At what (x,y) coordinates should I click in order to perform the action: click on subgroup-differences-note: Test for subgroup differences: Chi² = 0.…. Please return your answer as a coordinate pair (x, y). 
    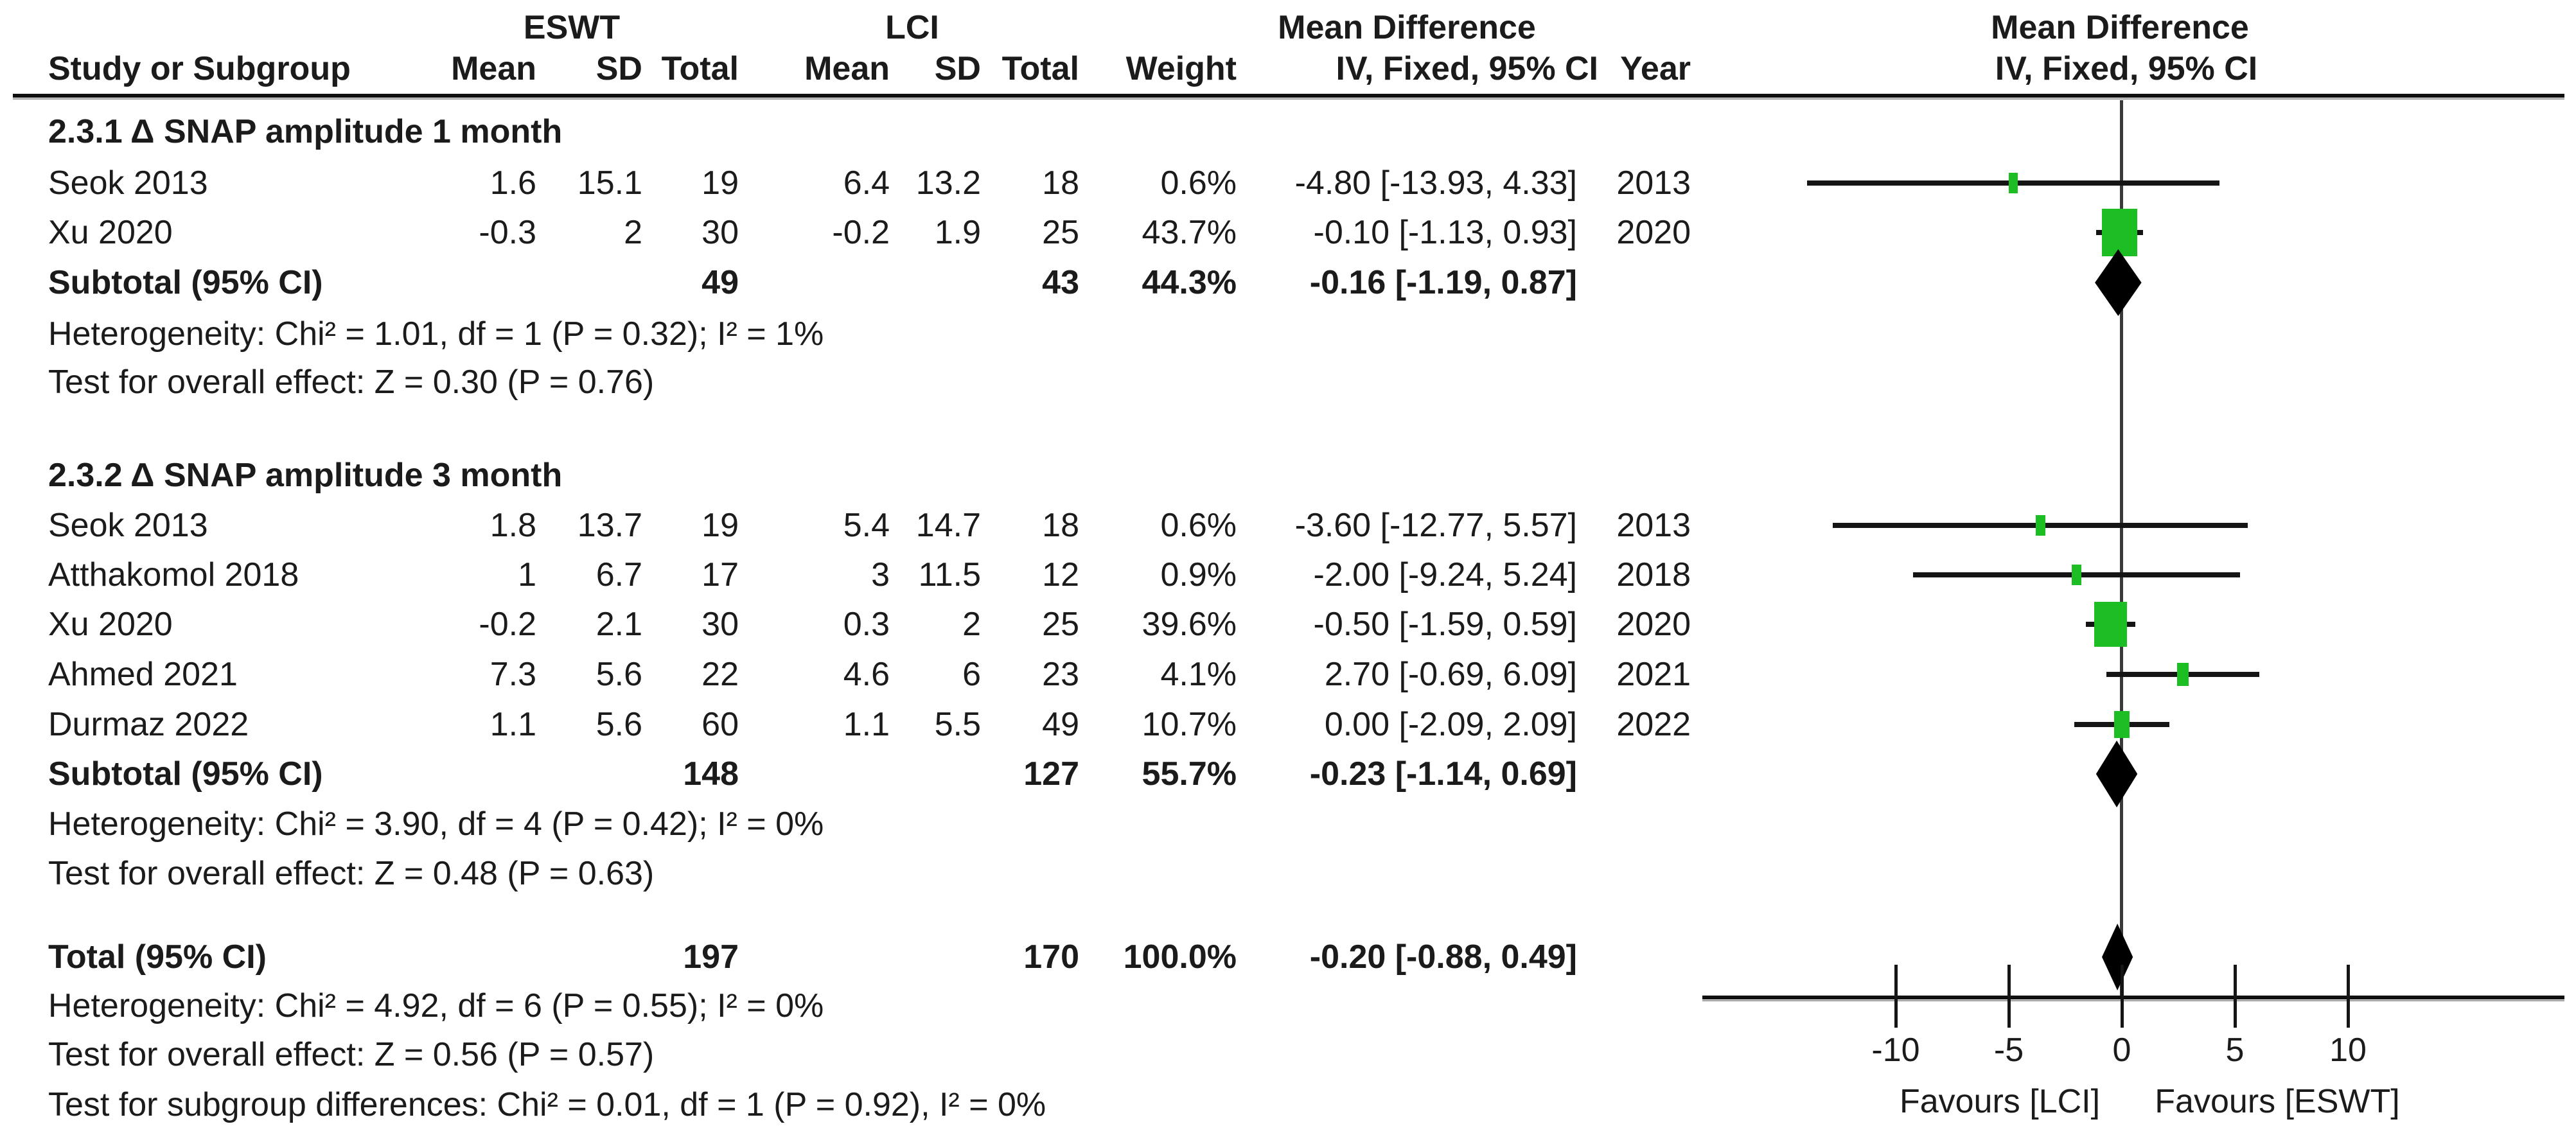
    Looking at the image, I should click on (547, 1104).